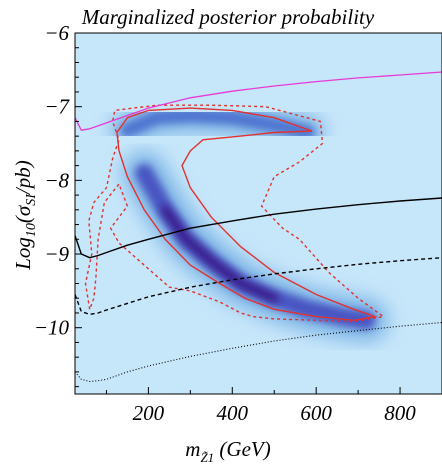 This screenshot has width=442, height=466. I want to click on x-tick-label: 200, so click(149, 413).